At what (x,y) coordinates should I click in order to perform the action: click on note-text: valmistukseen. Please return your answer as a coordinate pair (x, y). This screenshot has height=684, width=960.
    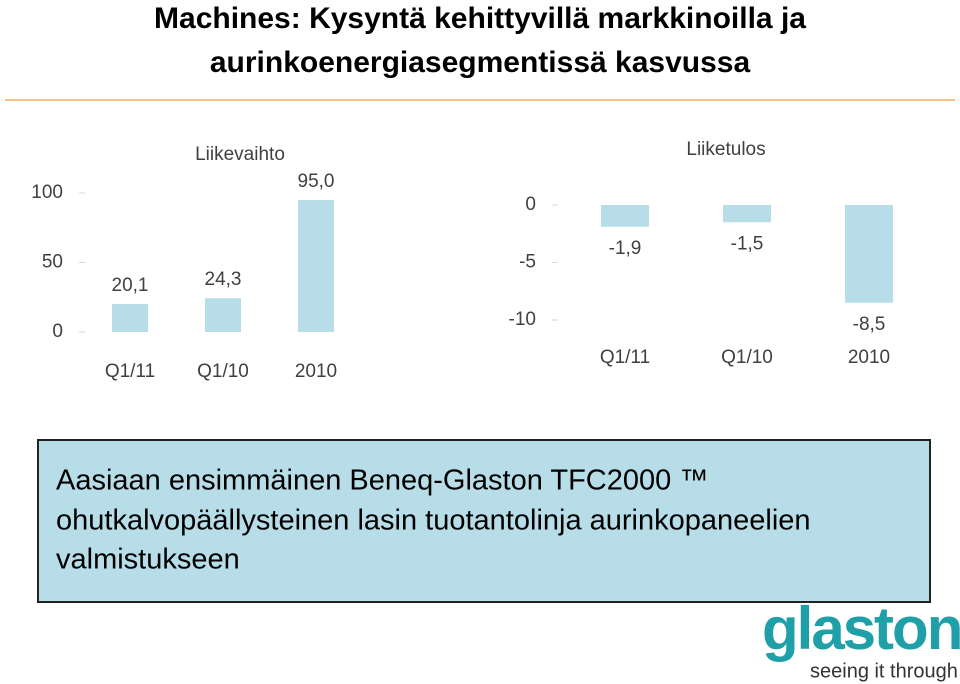
    Looking at the image, I should click on (148, 560).